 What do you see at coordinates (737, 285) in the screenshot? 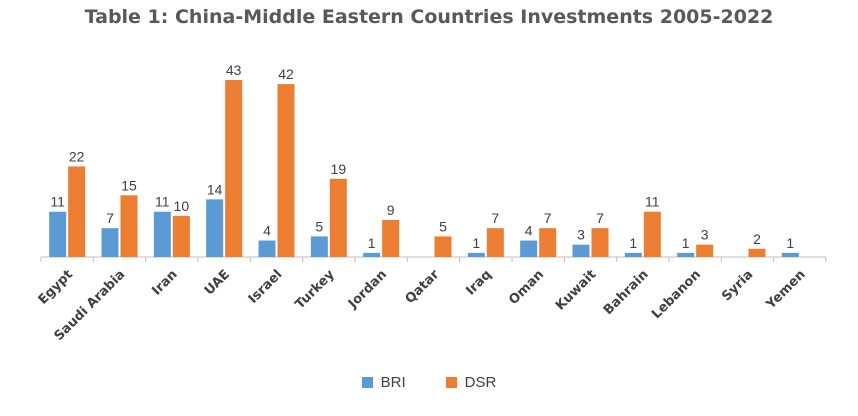
I see `x-tick-label: Syria` at bounding box center [737, 285].